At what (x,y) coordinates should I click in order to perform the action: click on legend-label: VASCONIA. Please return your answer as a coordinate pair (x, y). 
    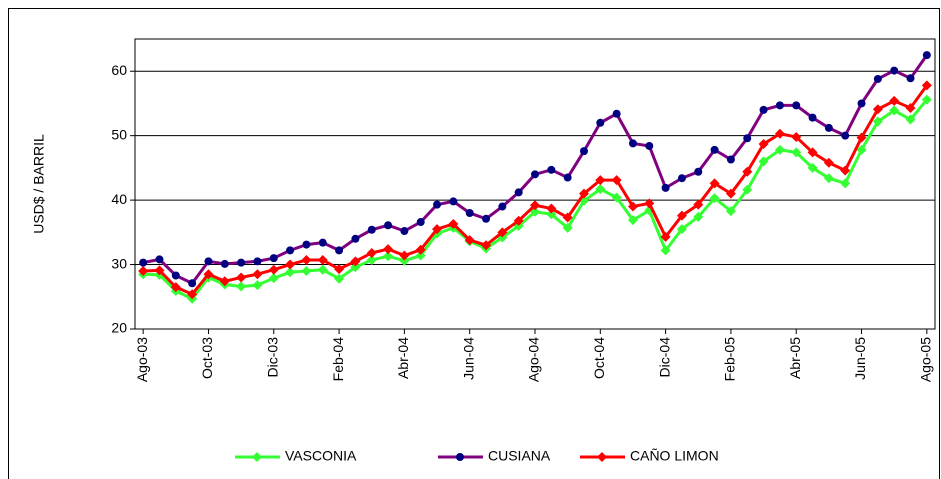
    Looking at the image, I should click on (321, 456).